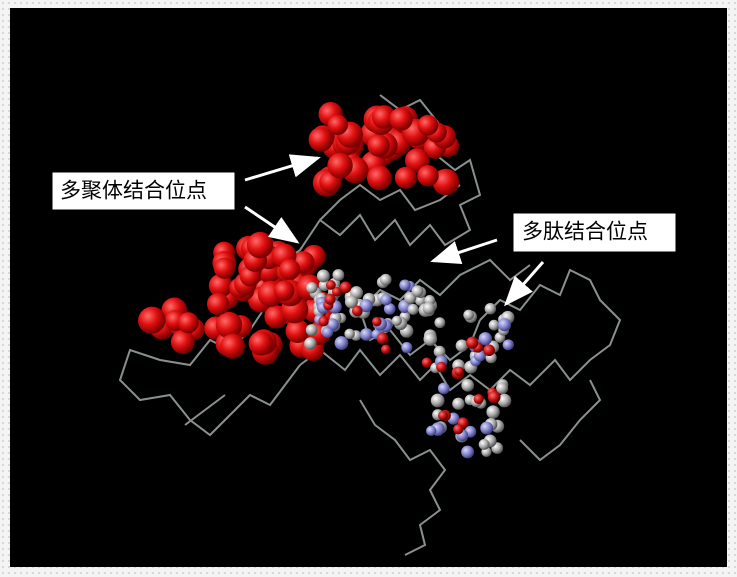  Describe the element at coordinates (394, 230) in the screenshot. I see `arrows` at that location.